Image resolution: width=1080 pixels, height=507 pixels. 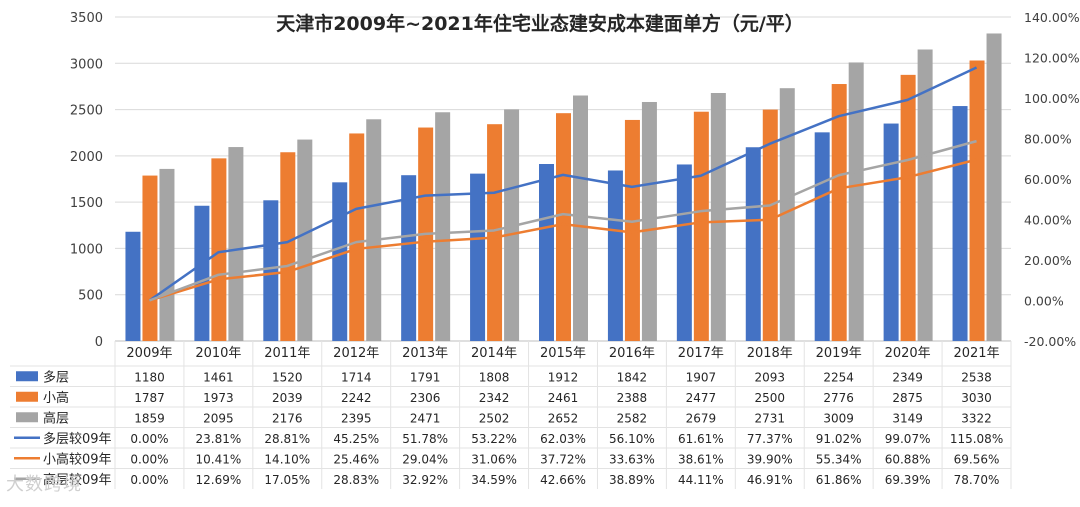 I want to click on table-value: 2500, so click(x=769, y=398).